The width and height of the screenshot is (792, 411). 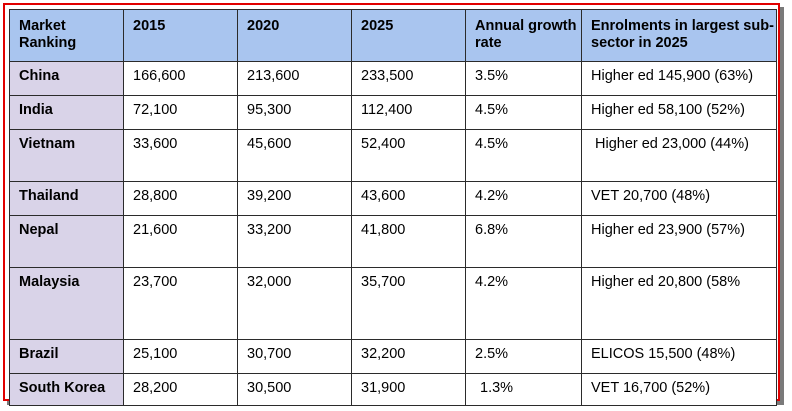 What do you see at coordinates (66, 356) in the screenshot?
I see `market-name: Brazil` at bounding box center [66, 356].